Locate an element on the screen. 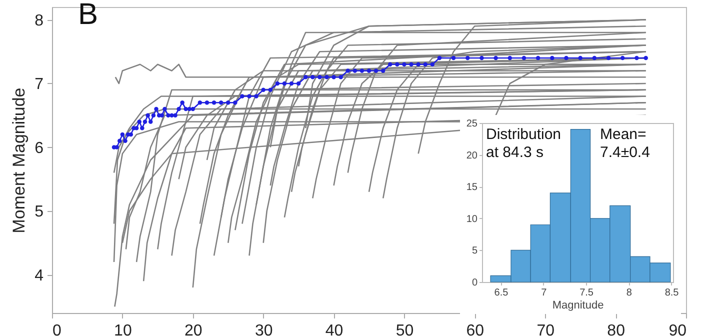 This screenshot has height=336, width=702. x-tick-label: 50 is located at coordinates (405, 329).